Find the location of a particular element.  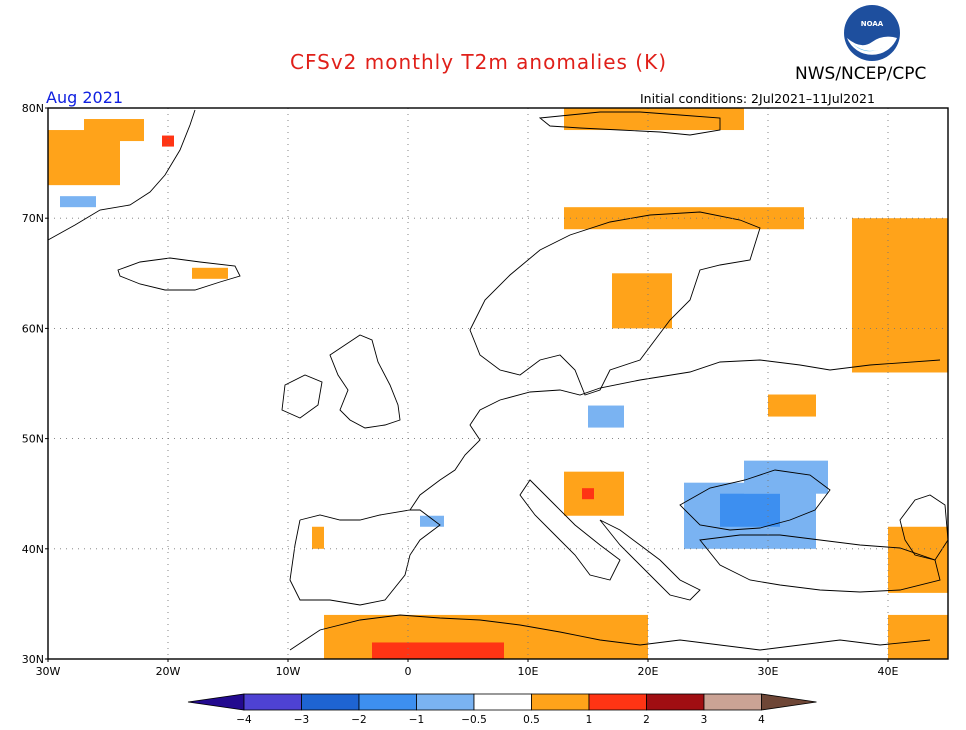

lat-tick-label: 30N is located at coordinates (33, 659).